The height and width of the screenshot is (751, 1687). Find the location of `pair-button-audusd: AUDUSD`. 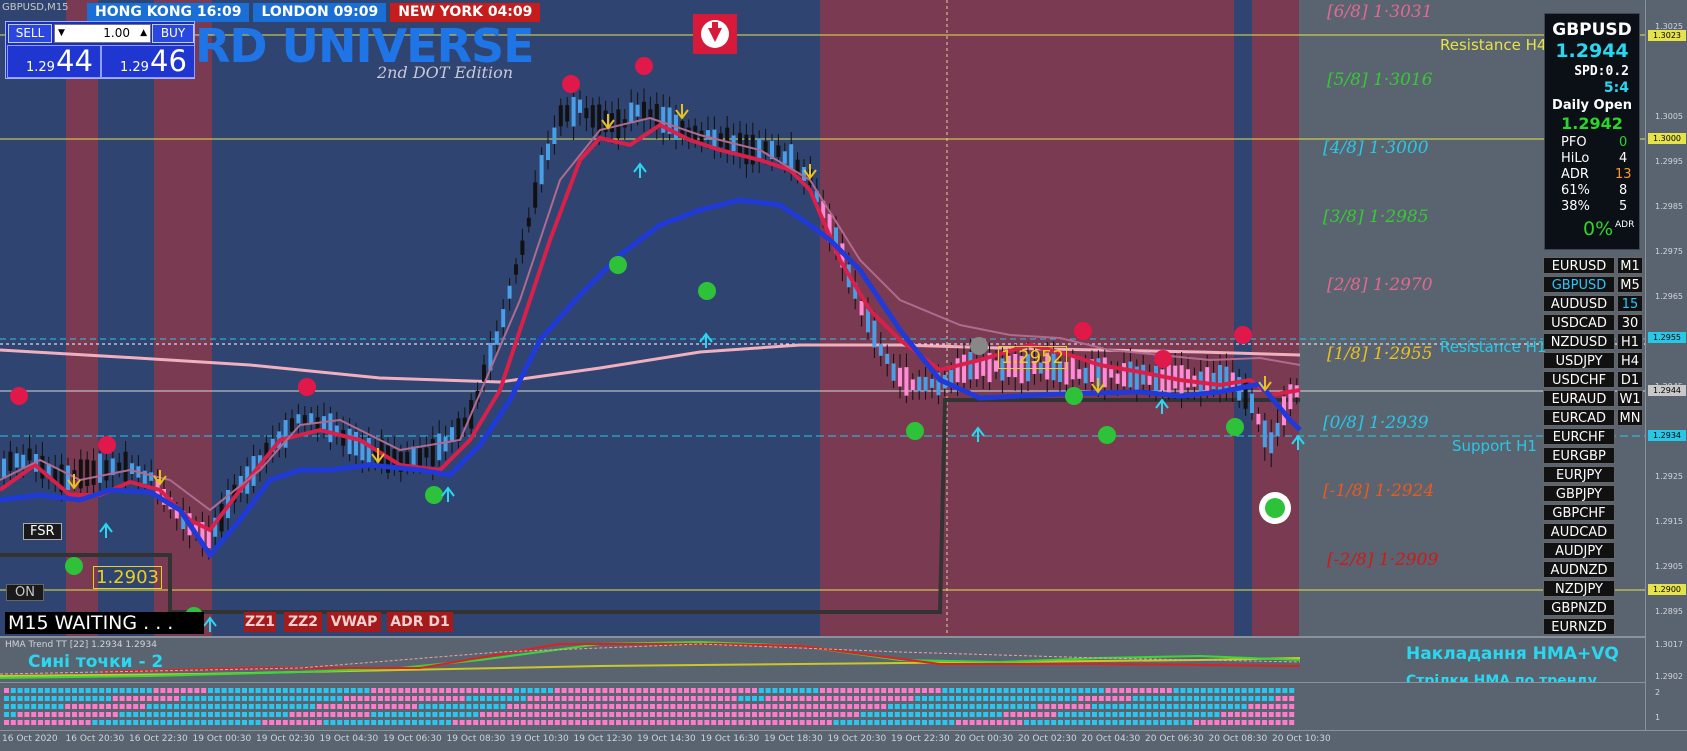

pair-button-audusd: AUDUSD is located at coordinates (1579, 303).